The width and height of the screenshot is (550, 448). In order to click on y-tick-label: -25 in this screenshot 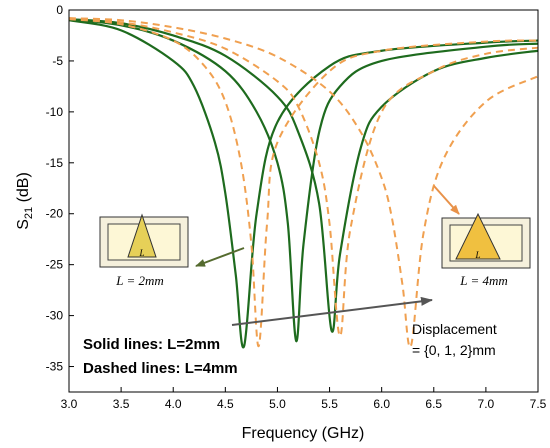, I will do `click(55, 265)`.